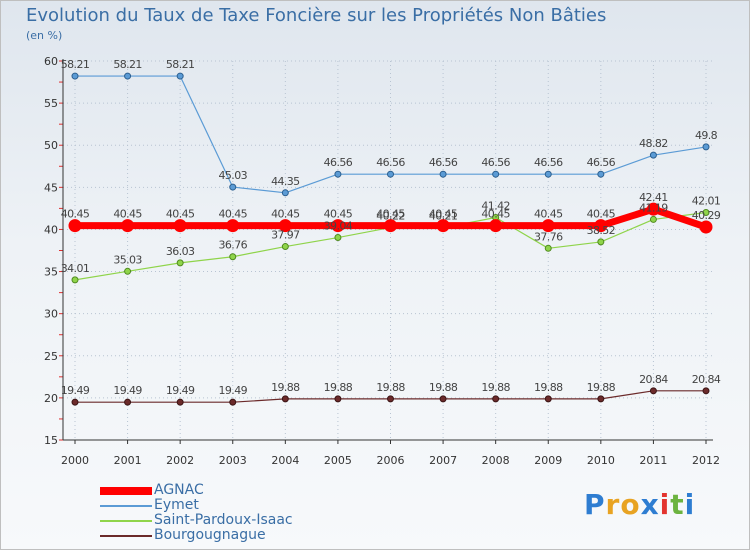 The image size is (750, 550). Describe the element at coordinates (51, 440) in the screenshot. I see `y-tick-label: 15` at that location.